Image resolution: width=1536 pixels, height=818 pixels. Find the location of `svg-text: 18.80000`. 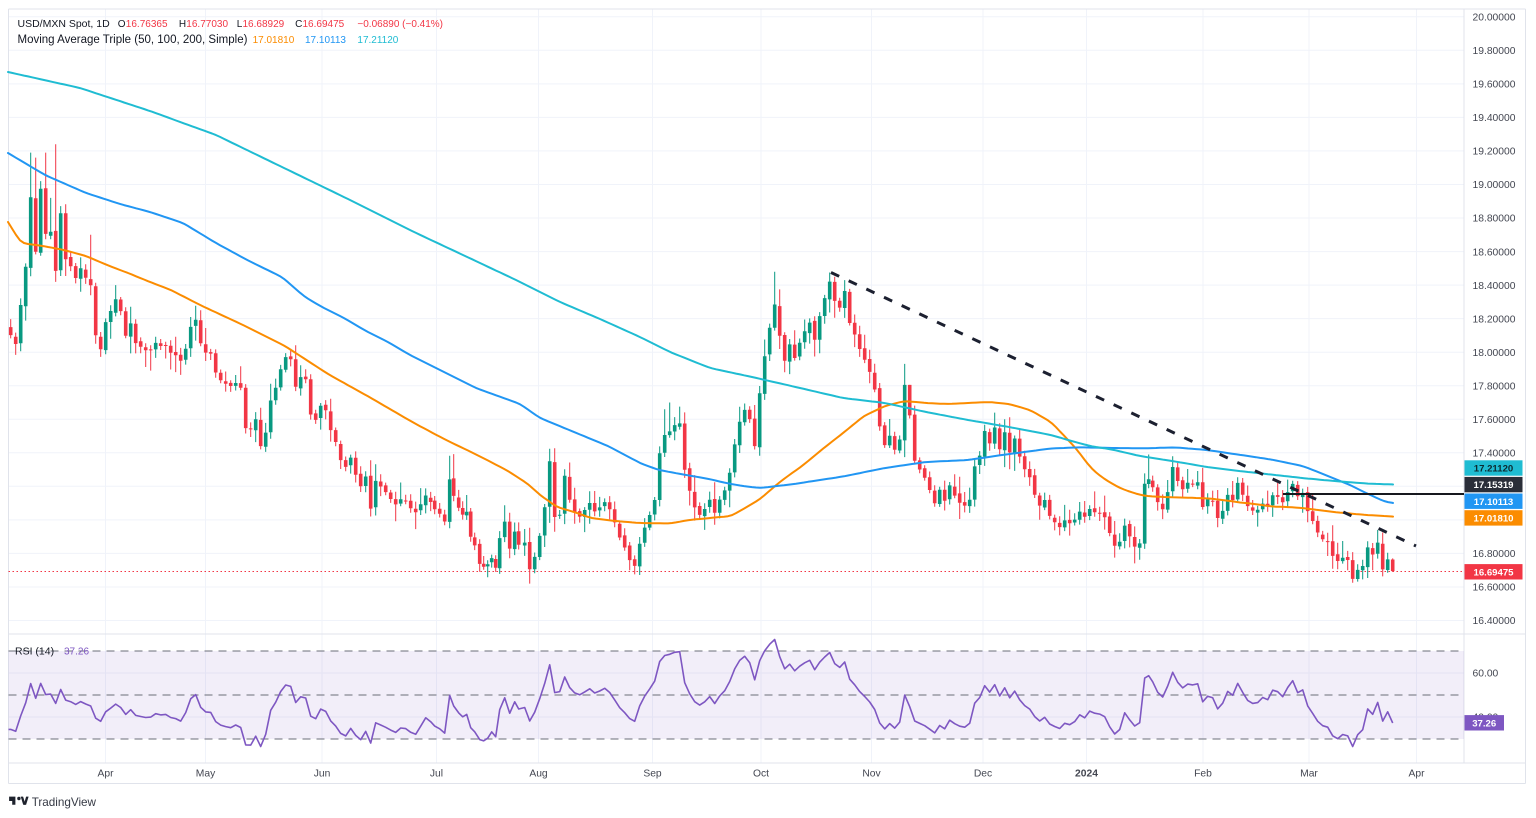

svg-text: 18.80000 is located at coordinates (1494, 219).